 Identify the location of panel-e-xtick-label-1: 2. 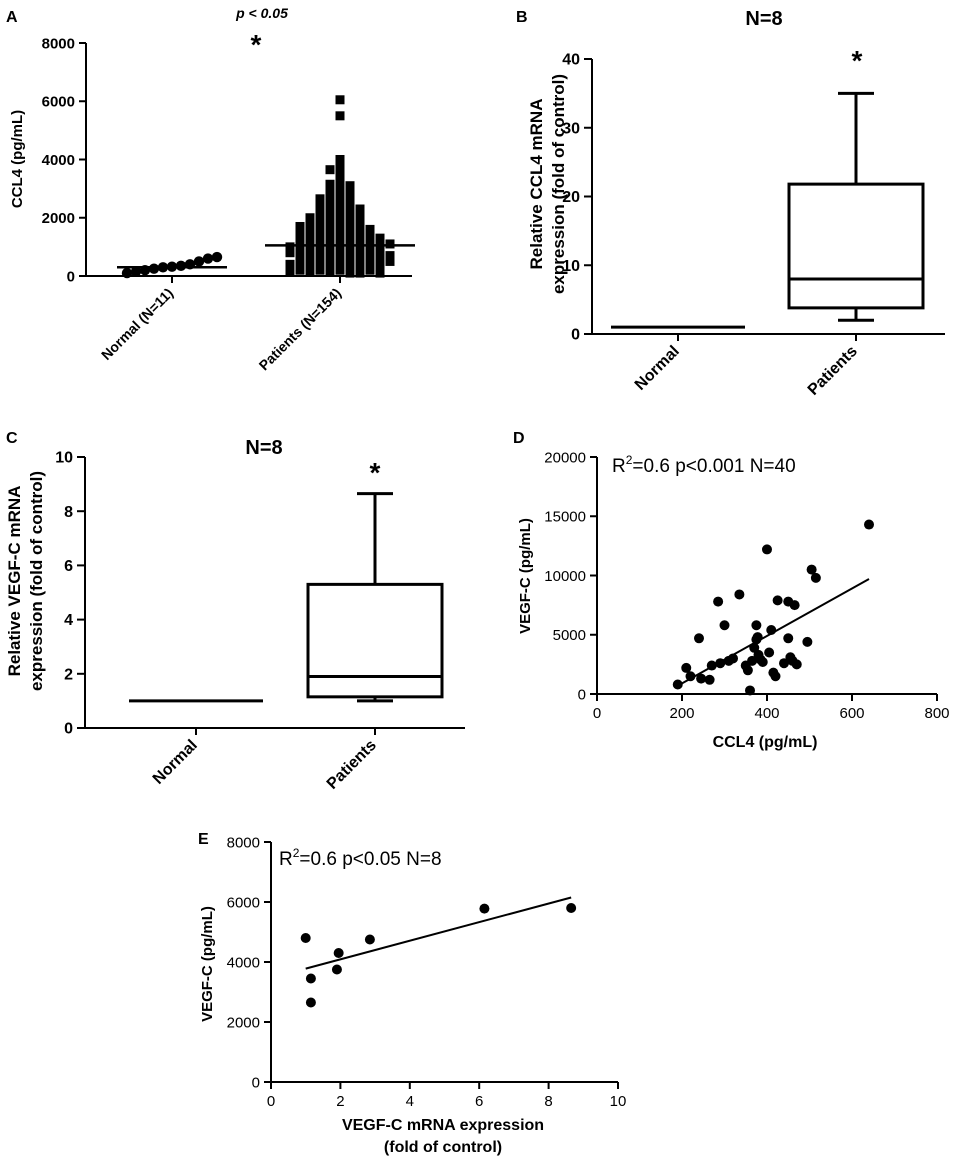
(340, 1101).